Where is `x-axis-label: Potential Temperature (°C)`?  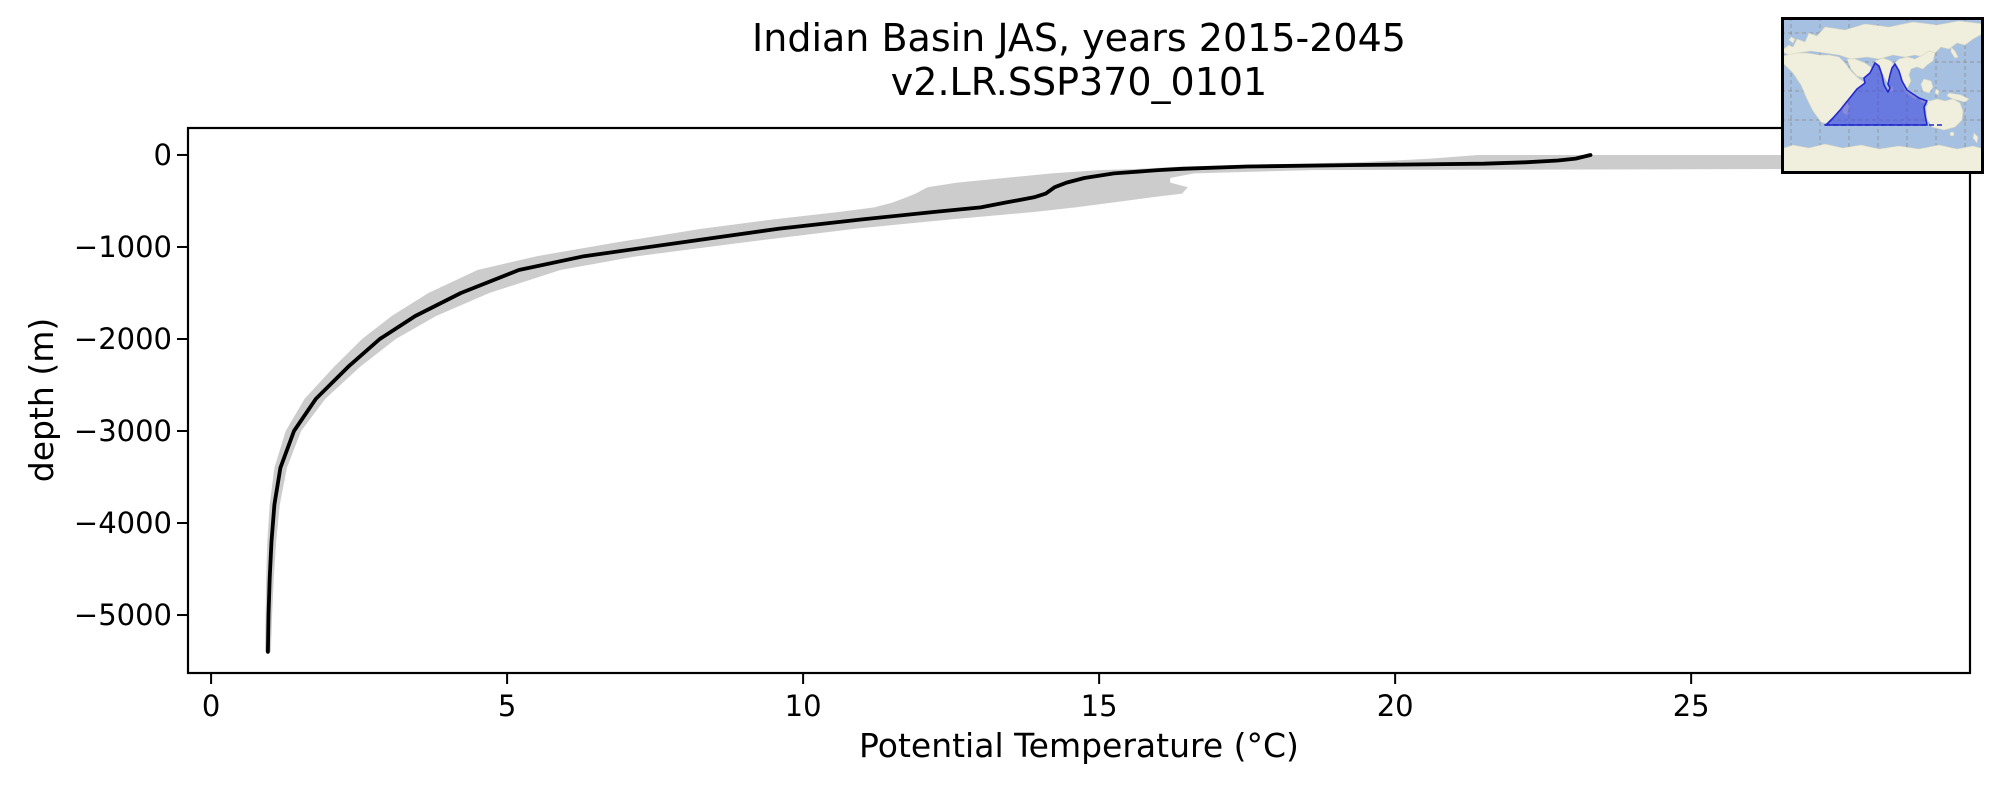 x-axis-label: Potential Temperature (°C) is located at coordinates (1079, 745).